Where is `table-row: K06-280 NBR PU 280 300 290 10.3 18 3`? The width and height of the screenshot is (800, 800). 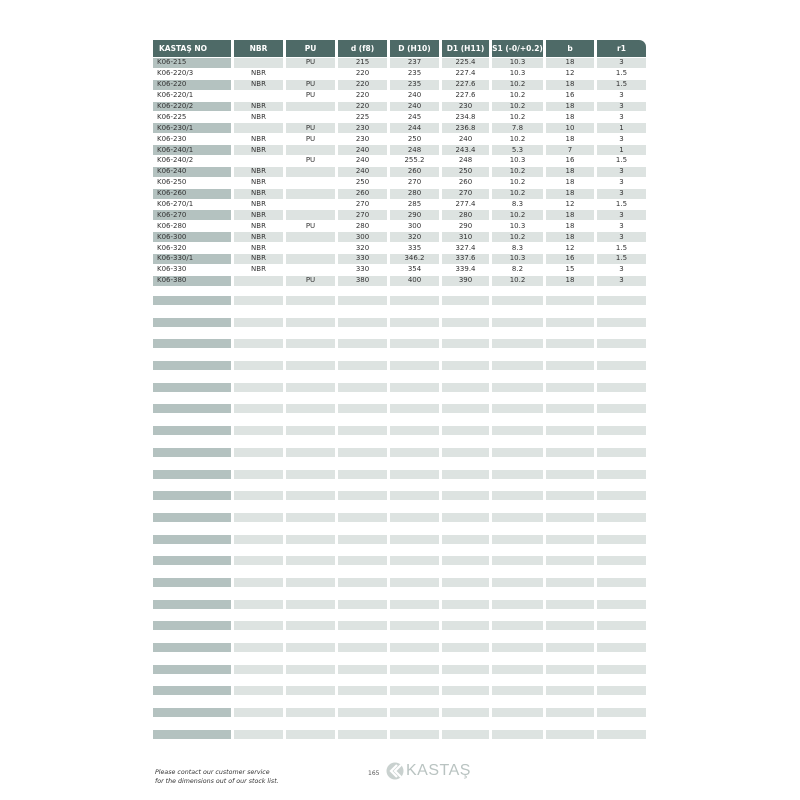 table-row: K06-280 NBR PU 280 300 290 10.3 18 3 is located at coordinates (400, 226).